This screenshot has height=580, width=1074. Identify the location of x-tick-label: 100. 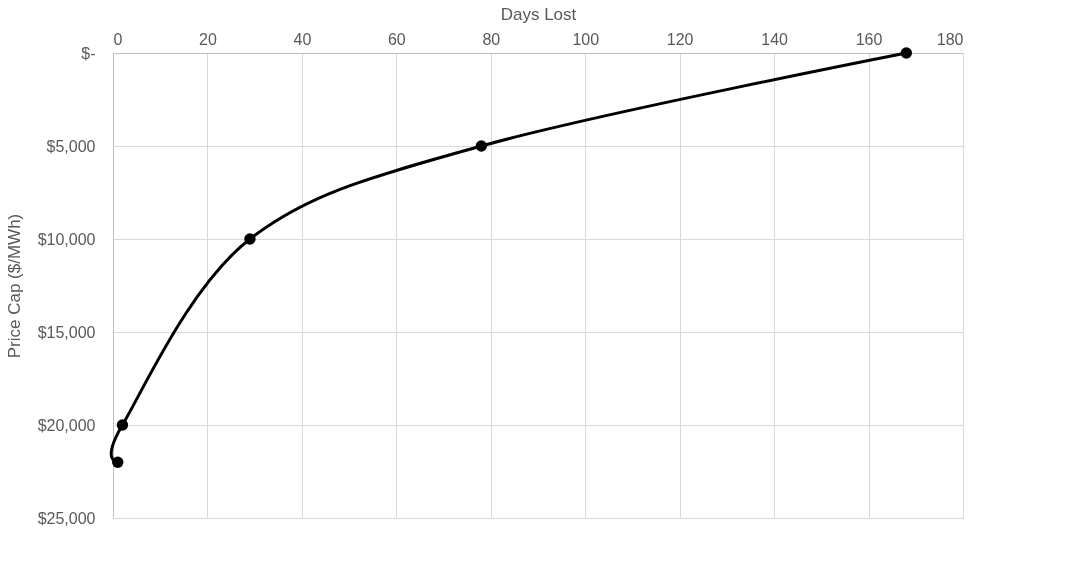
(586, 39).